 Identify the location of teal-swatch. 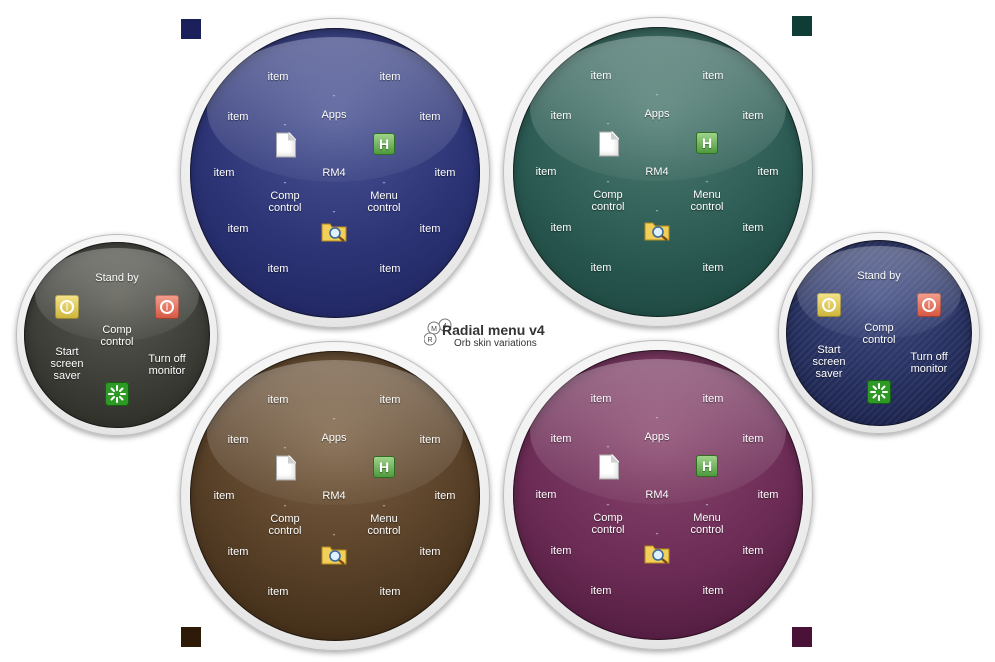
(802, 26).